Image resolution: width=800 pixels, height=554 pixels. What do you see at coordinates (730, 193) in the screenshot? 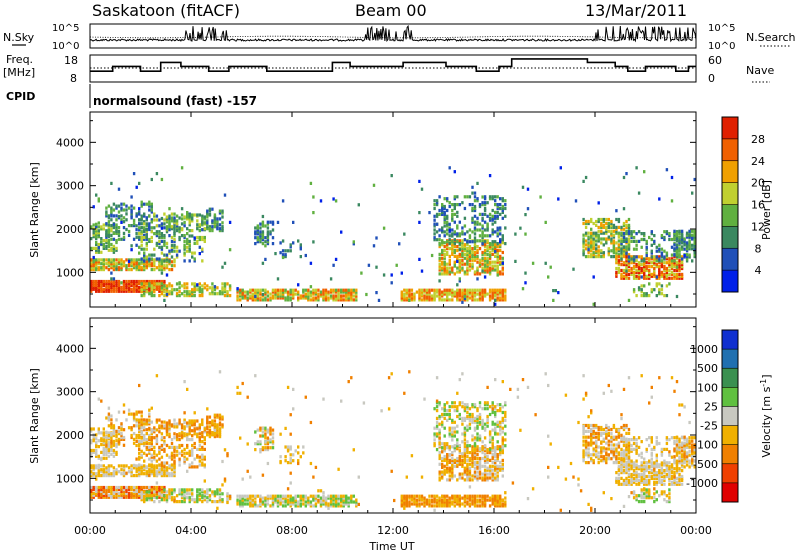
I see `colorbar-swatch` at bounding box center [730, 193].